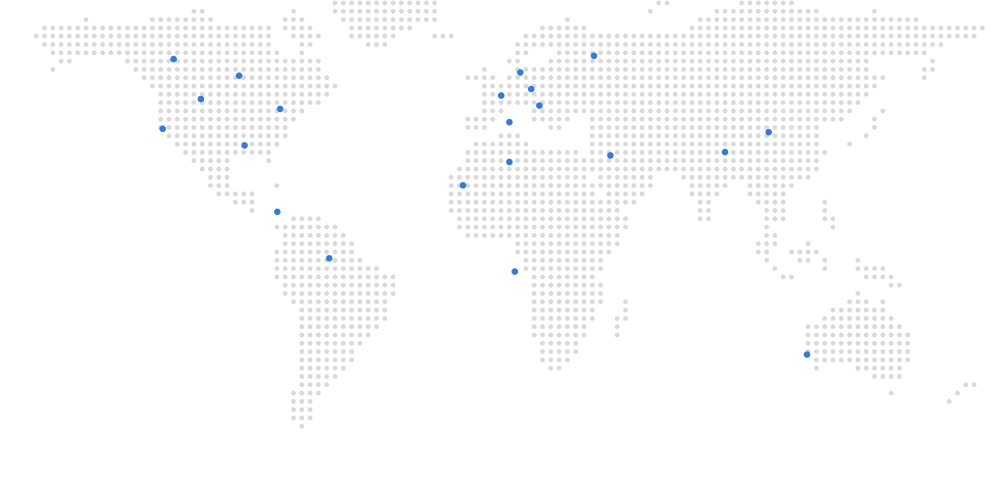  What do you see at coordinates (173, 59) in the screenshot?
I see `location-marker-north-america-north` at bounding box center [173, 59].